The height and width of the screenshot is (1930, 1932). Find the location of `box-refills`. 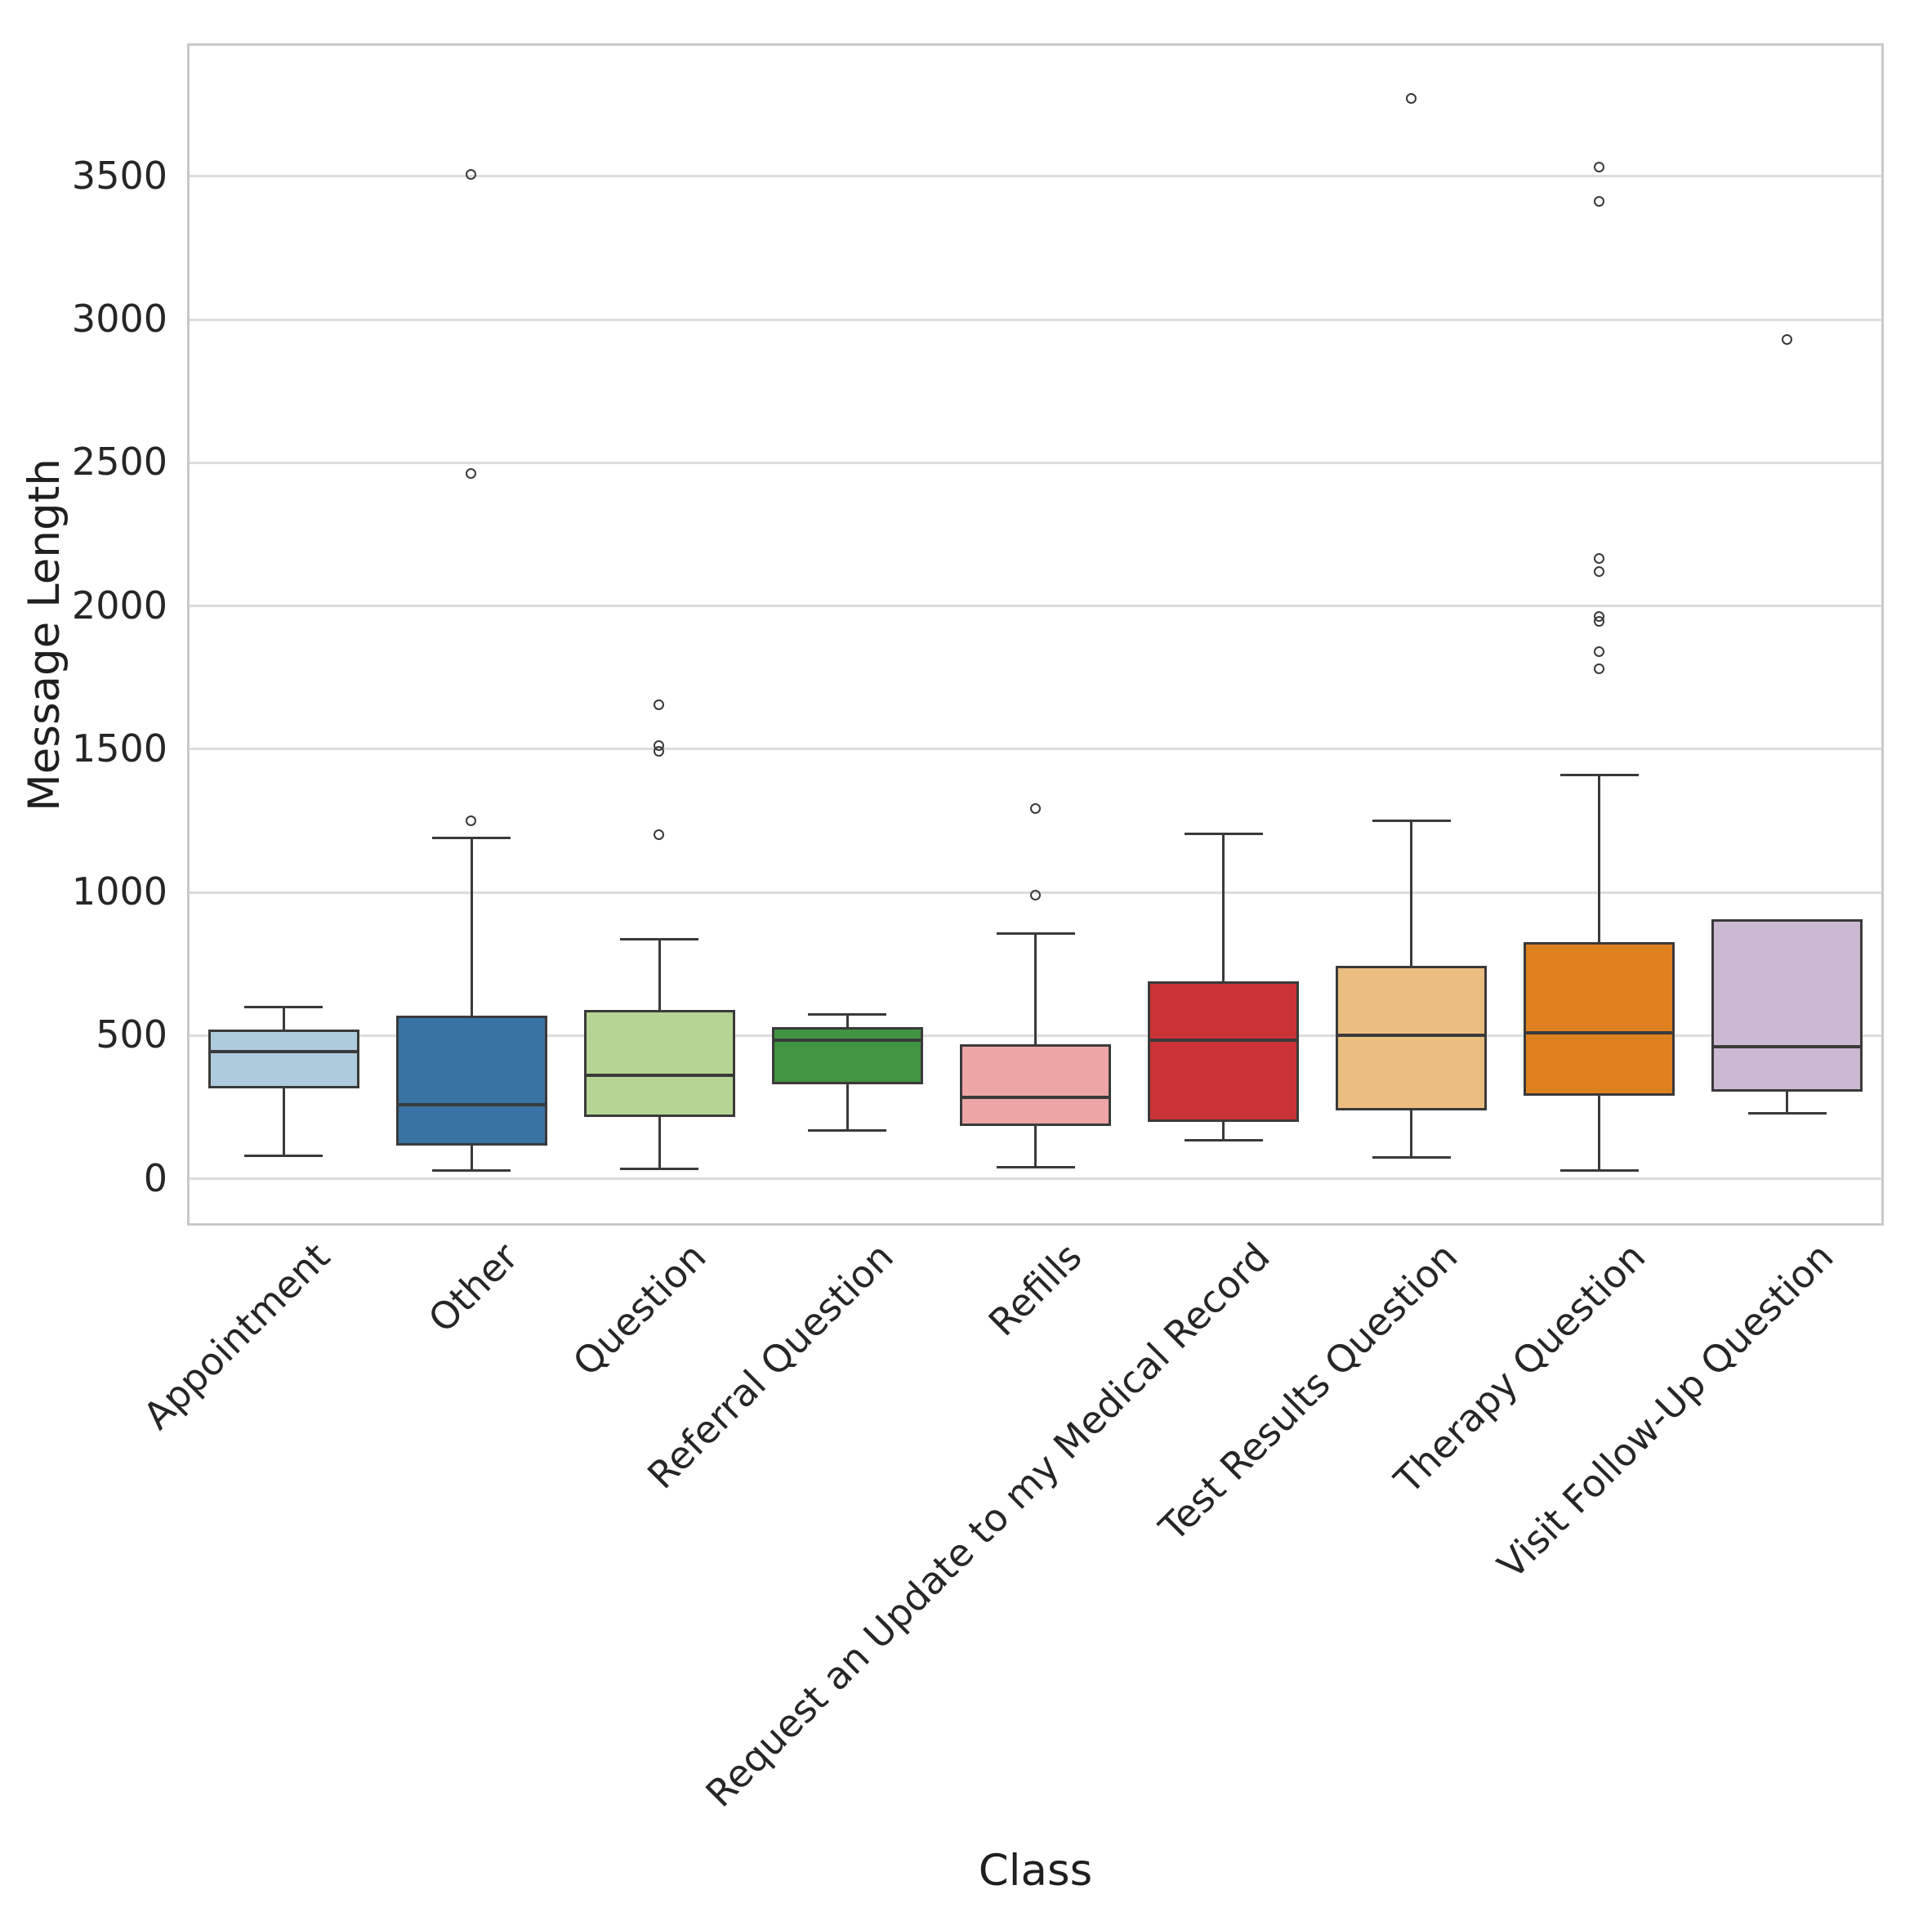

box-refills is located at coordinates (1035, 1084).